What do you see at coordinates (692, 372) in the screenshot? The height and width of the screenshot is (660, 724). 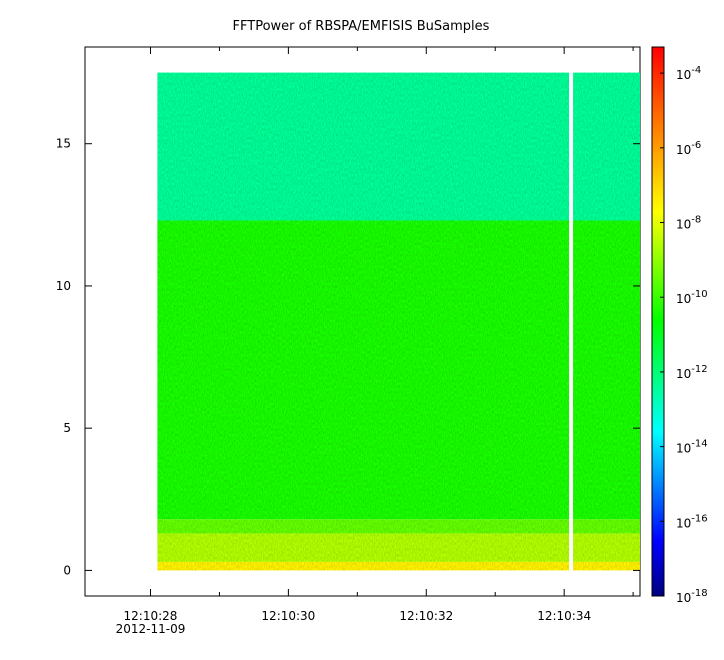 I see `colorbar-tick-label-4: 10⁻¹²` at bounding box center [692, 372].